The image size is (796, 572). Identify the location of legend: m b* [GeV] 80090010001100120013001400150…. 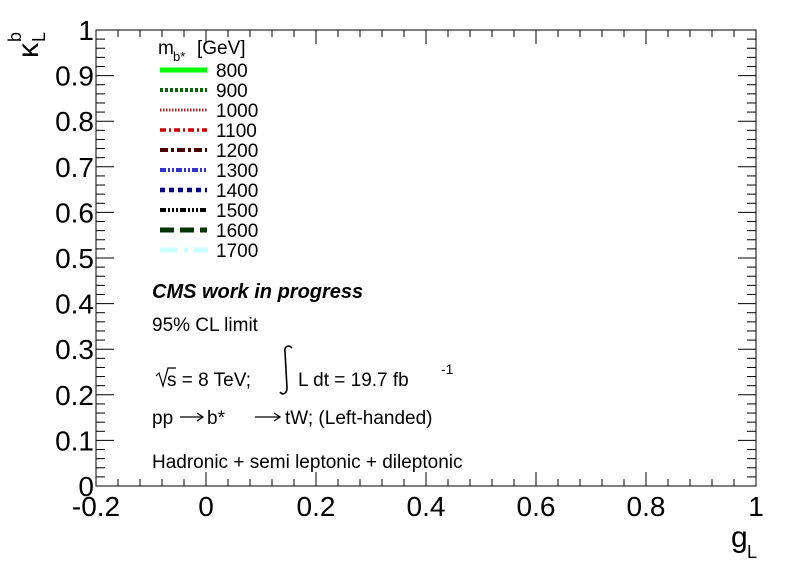
(208, 150).